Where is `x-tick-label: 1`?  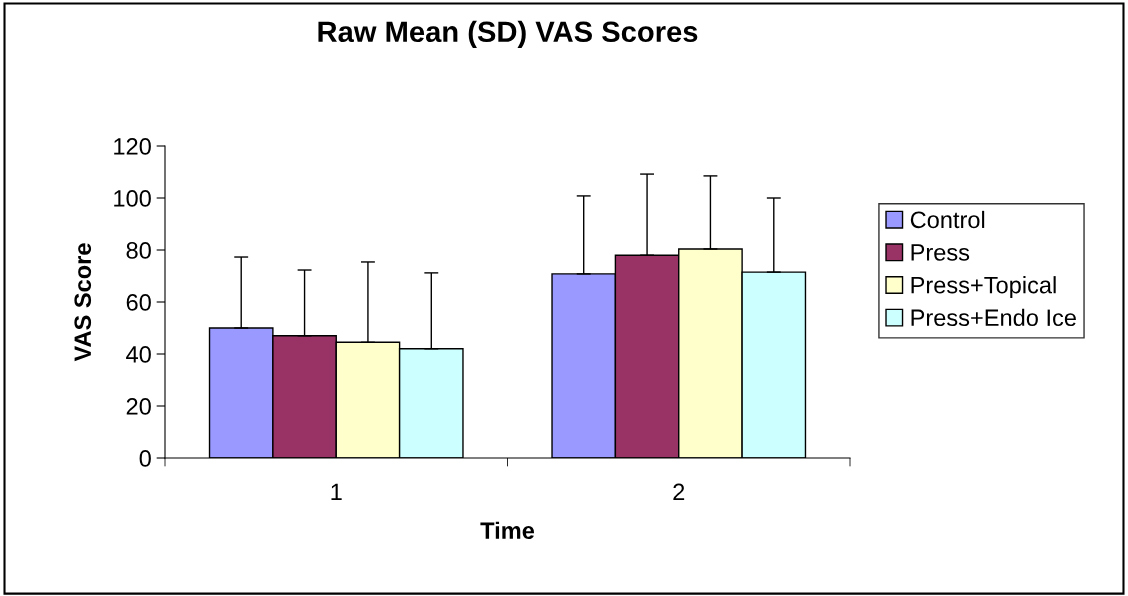 x-tick-label: 1 is located at coordinates (336, 492).